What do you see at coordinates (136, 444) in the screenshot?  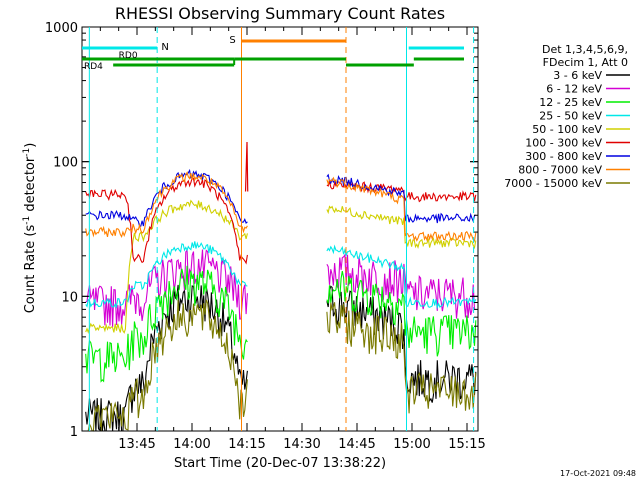 I see `x-tick-label: 13:45` at bounding box center [136, 444].